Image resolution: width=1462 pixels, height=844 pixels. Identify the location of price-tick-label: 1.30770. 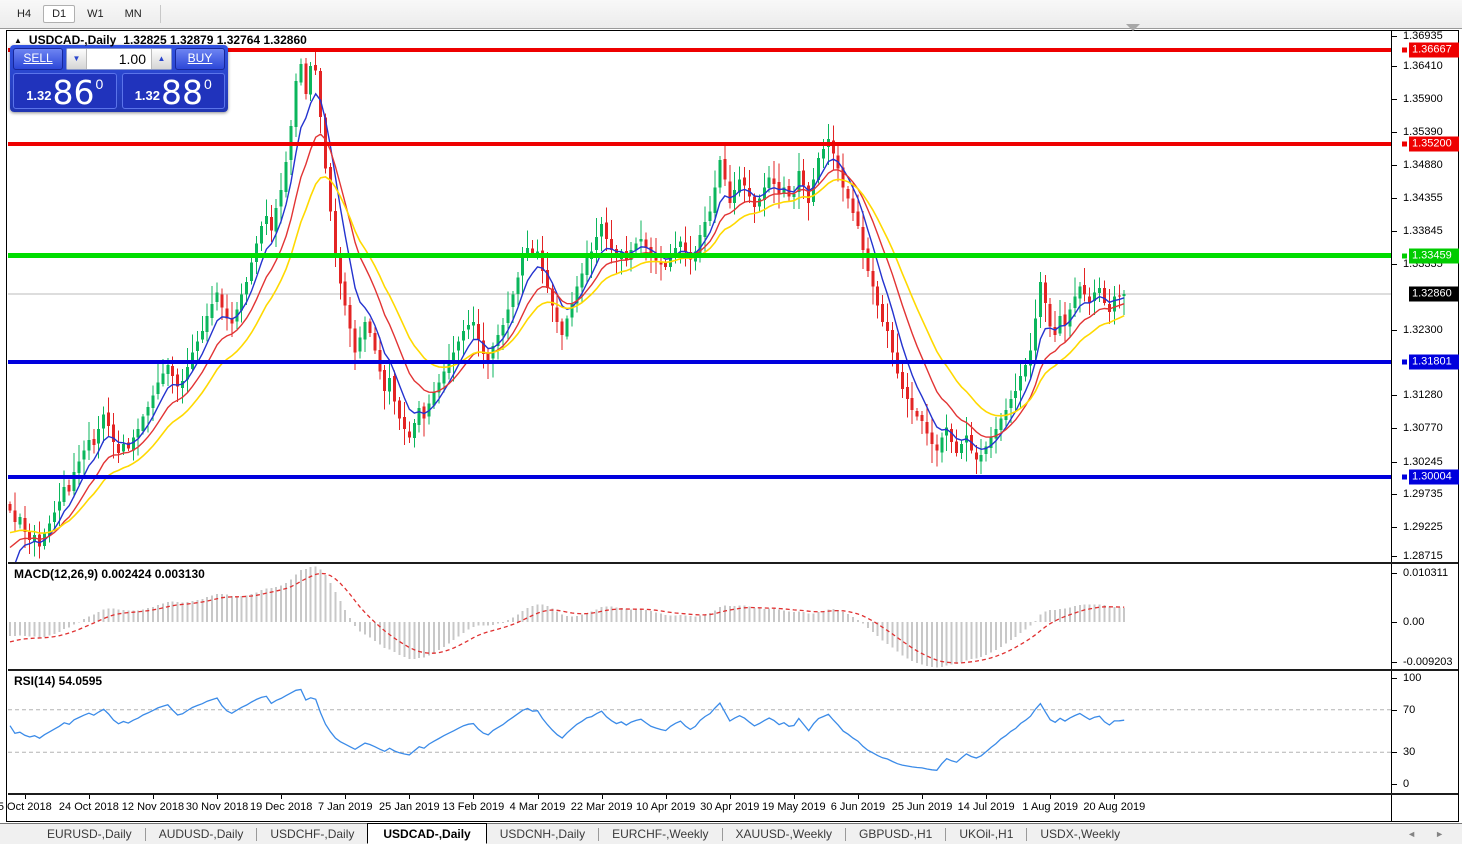
(1423, 427).